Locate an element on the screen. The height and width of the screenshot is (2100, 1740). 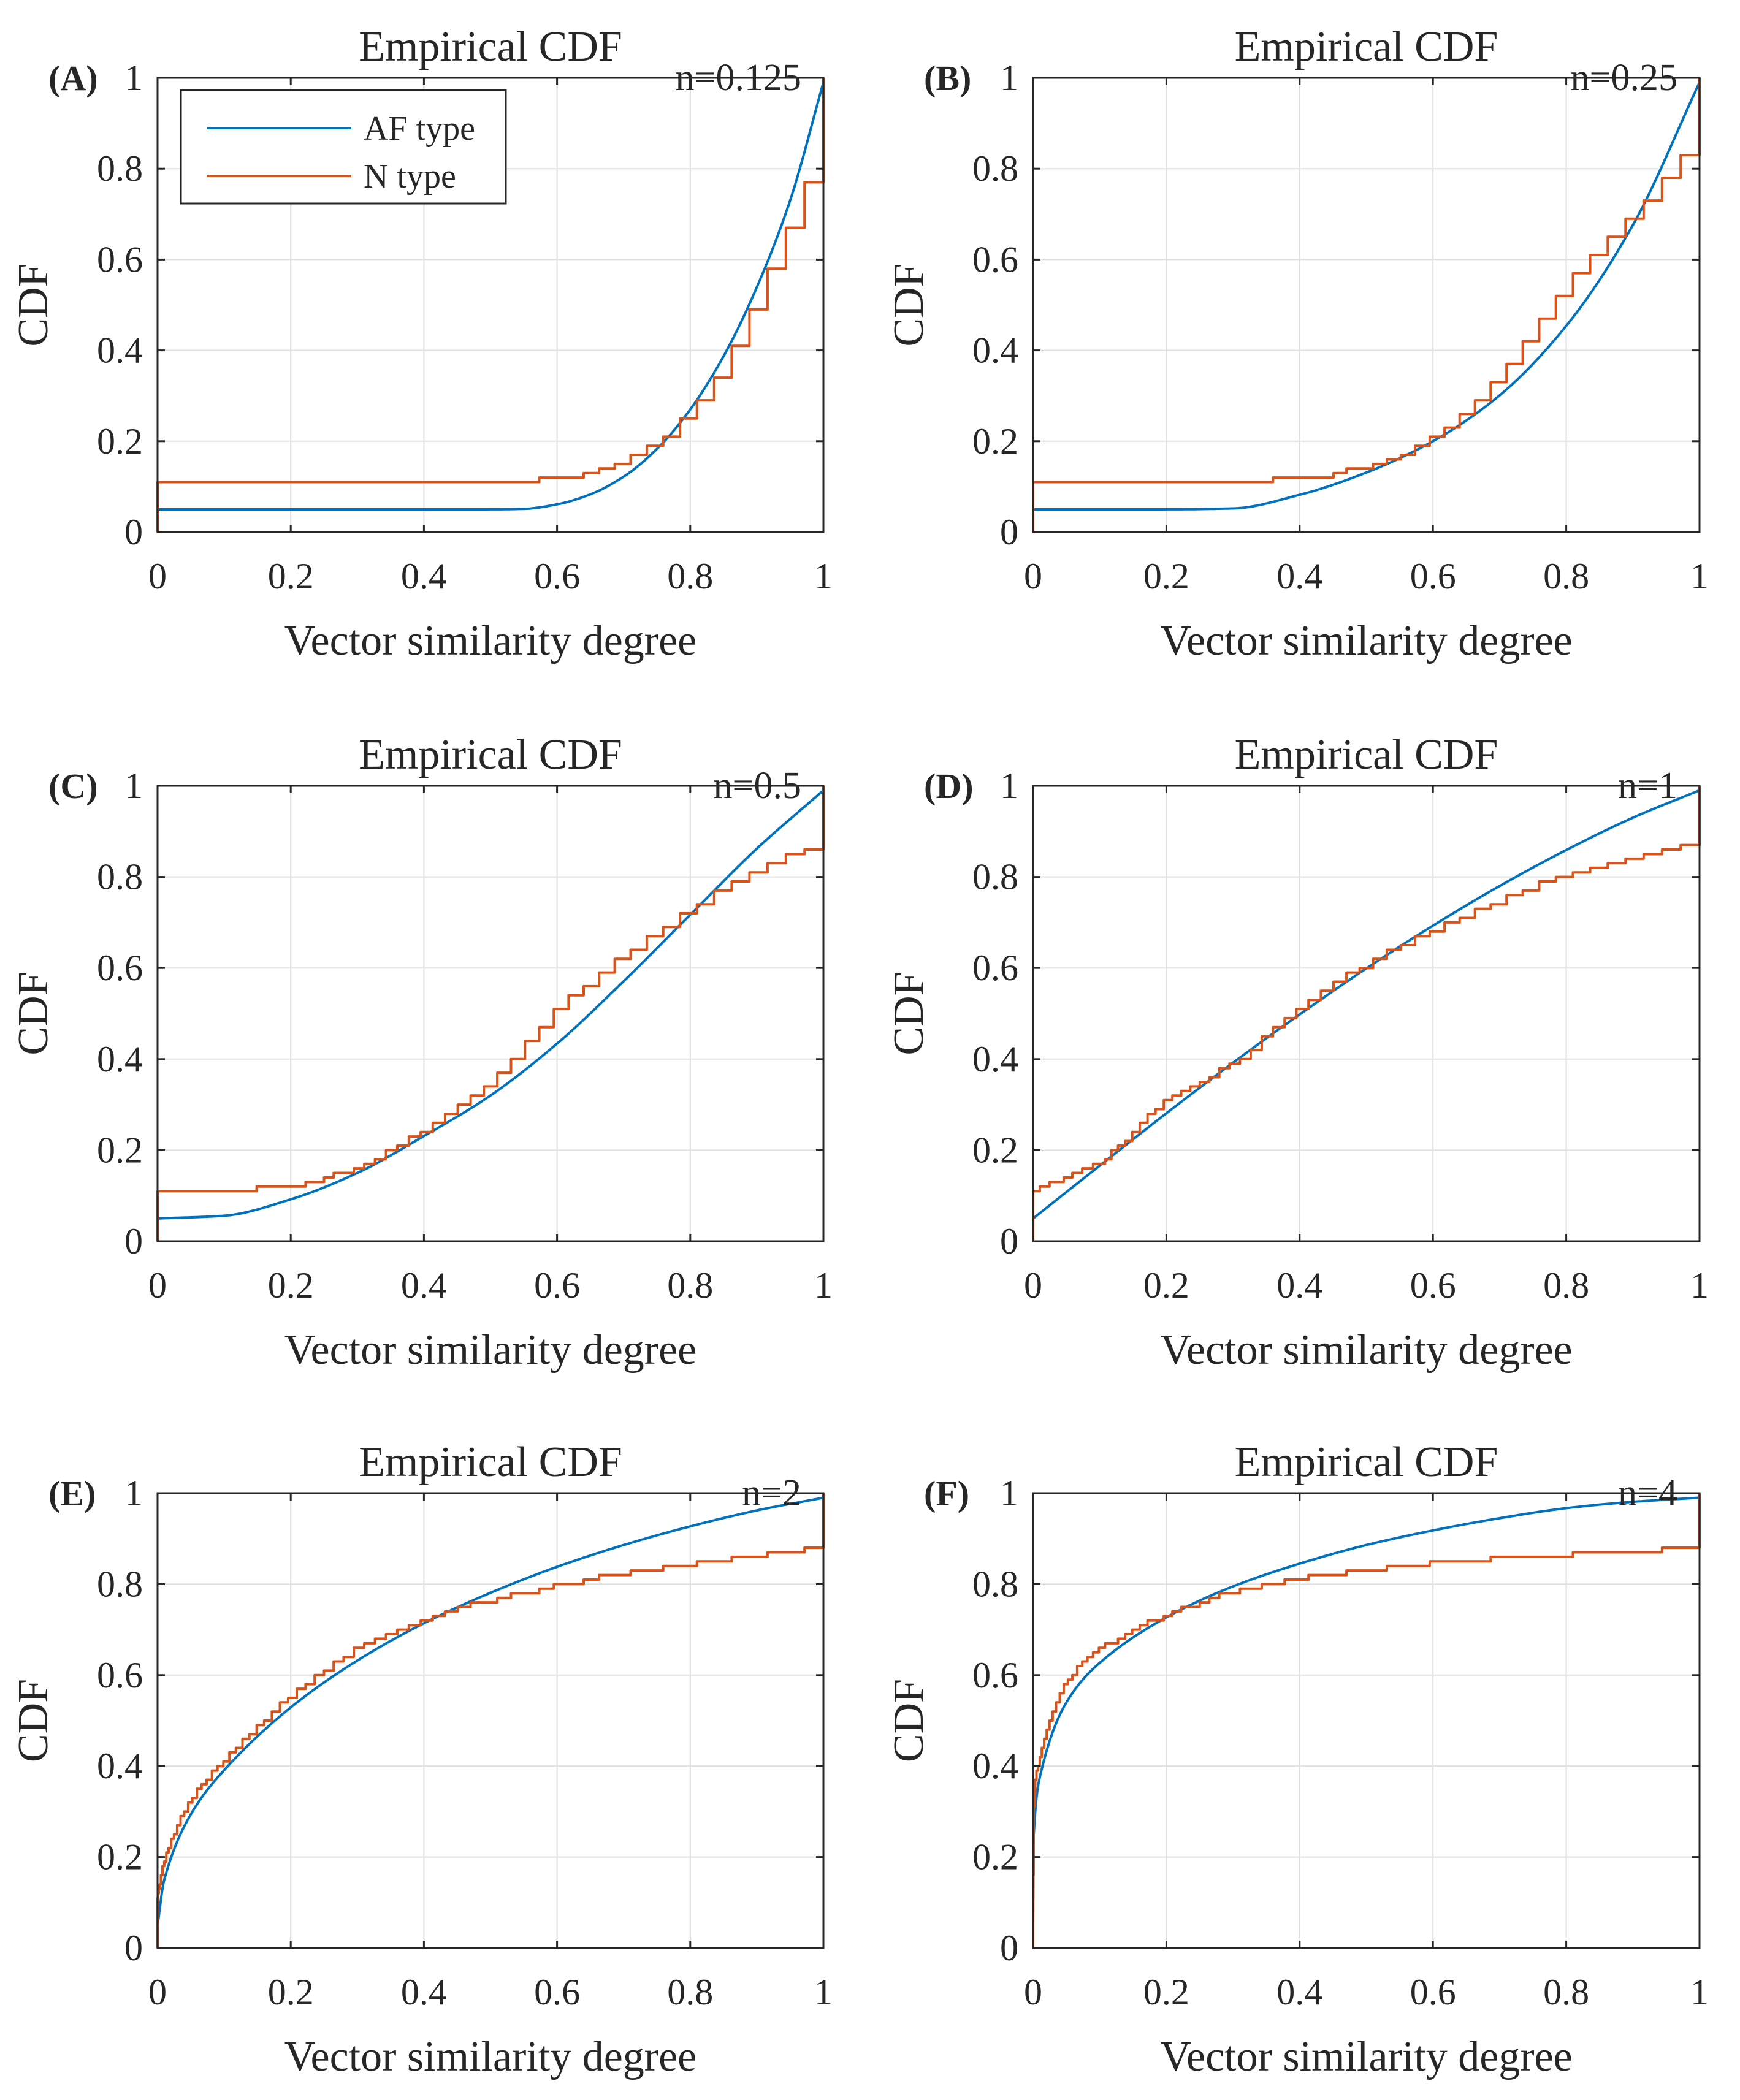
exponent-annotation: n=0.125 is located at coordinates (738, 78).